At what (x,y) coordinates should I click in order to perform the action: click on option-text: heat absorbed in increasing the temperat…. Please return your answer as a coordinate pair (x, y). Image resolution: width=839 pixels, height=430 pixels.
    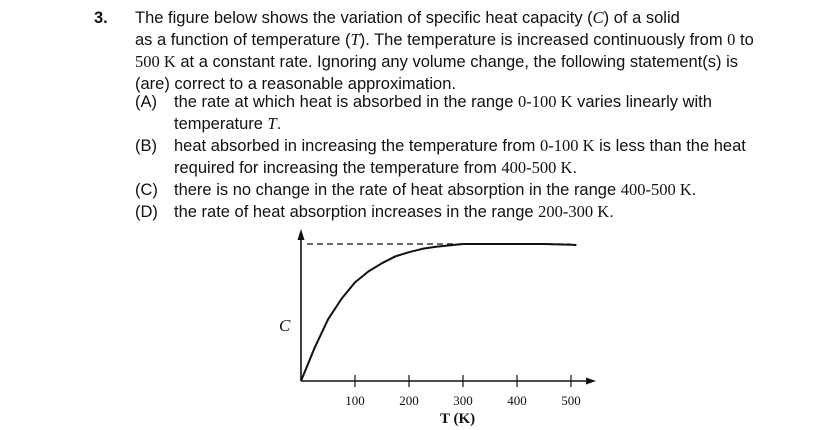
    Looking at the image, I should click on (460, 157).